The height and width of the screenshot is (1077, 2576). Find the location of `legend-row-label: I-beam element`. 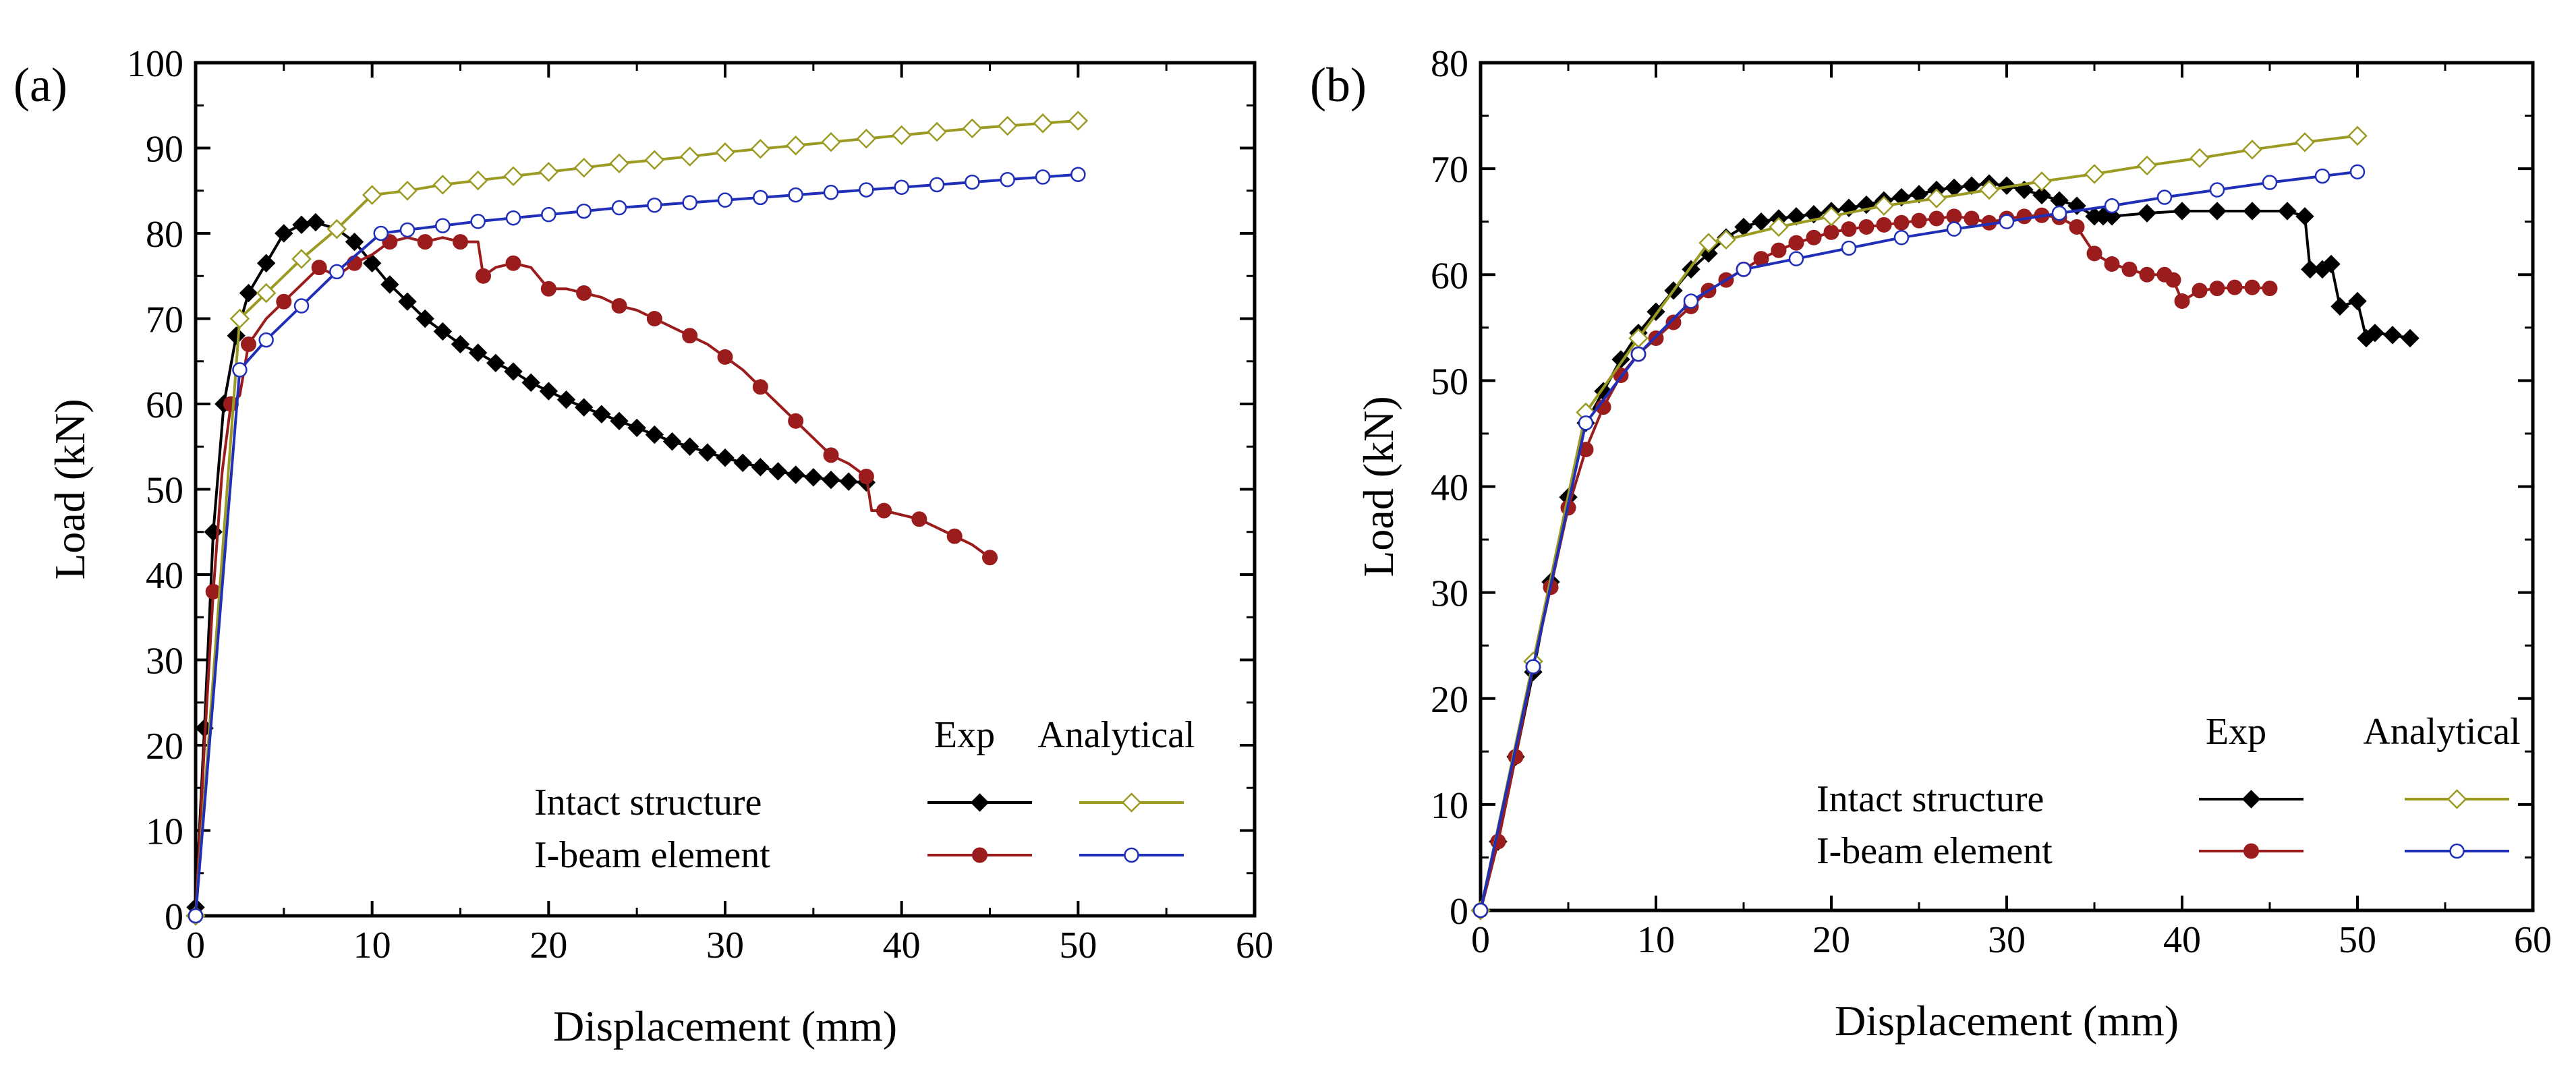

legend-row-label: I-beam element is located at coordinates (652, 855).